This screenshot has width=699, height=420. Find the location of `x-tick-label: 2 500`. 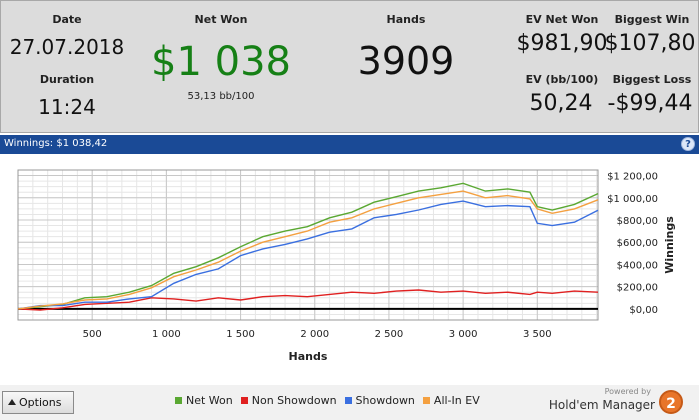

x-tick-label: 2 500 is located at coordinates (389, 334).